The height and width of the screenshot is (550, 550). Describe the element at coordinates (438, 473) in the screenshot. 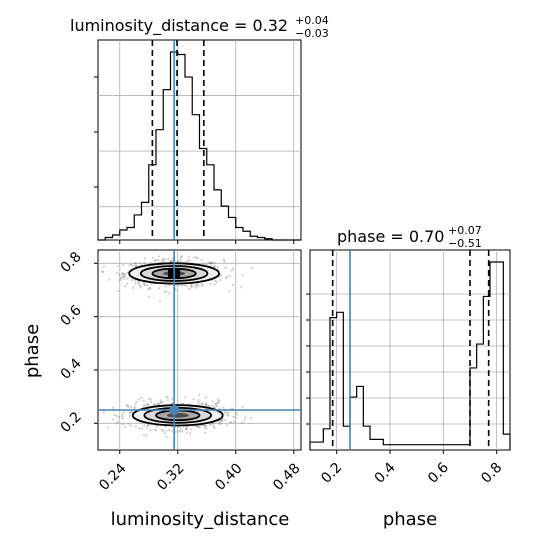

I see `x-tick-label-phase: 0.6` at that location.